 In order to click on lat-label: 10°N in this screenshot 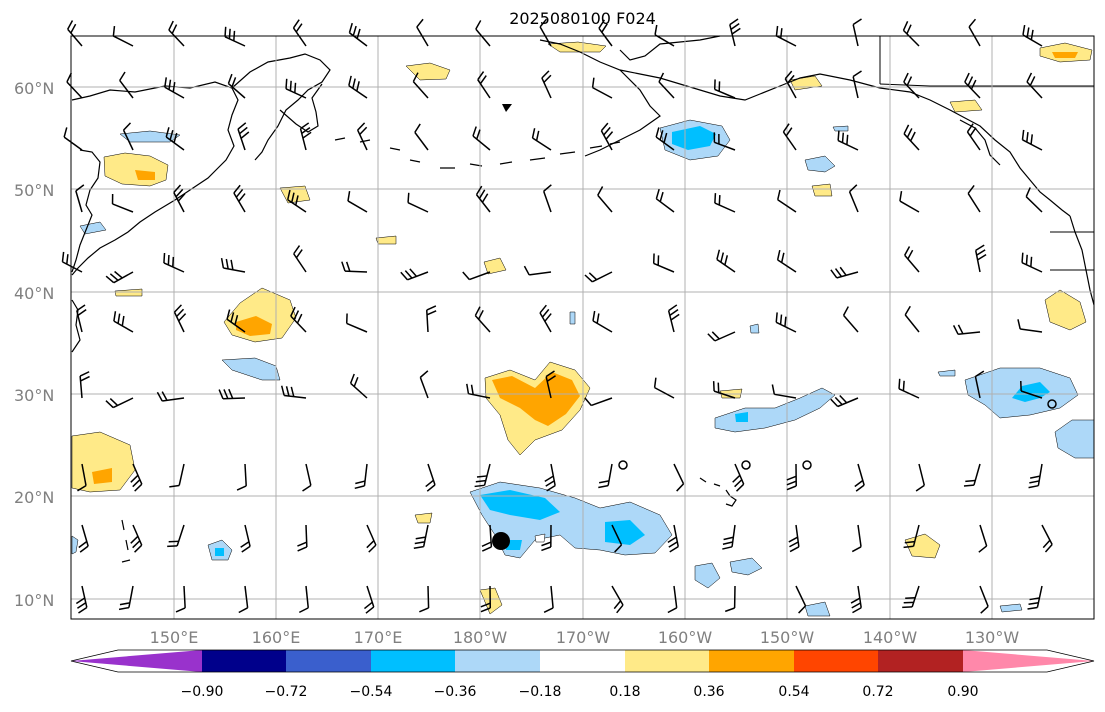, I will do `click(34, 600)`.